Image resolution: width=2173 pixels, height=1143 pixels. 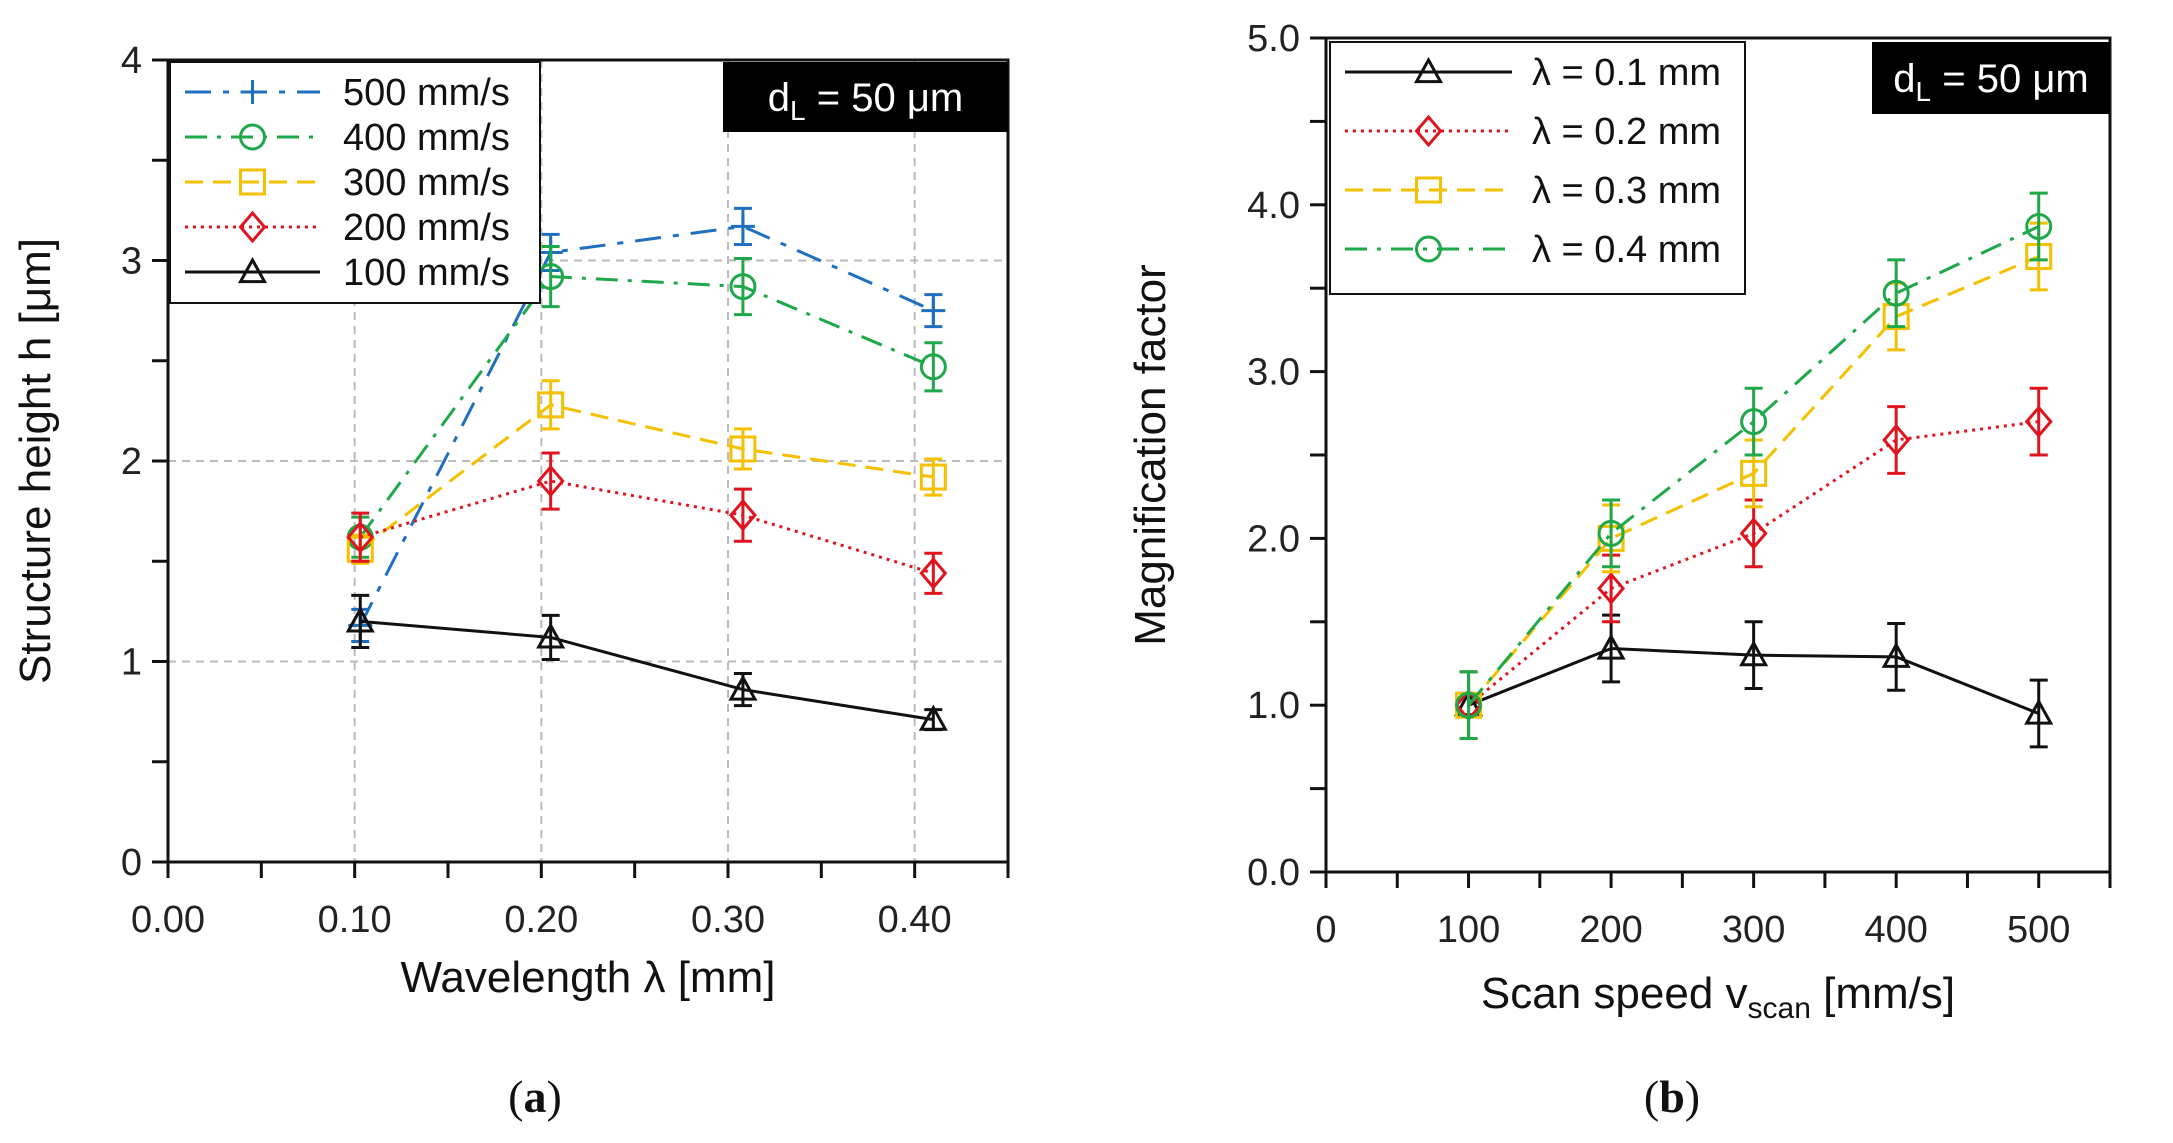 What do you see at coordinates (2038, 930) in the screenshot?
I see `x-tick-label: 500` at bounding box center [2038, 930].